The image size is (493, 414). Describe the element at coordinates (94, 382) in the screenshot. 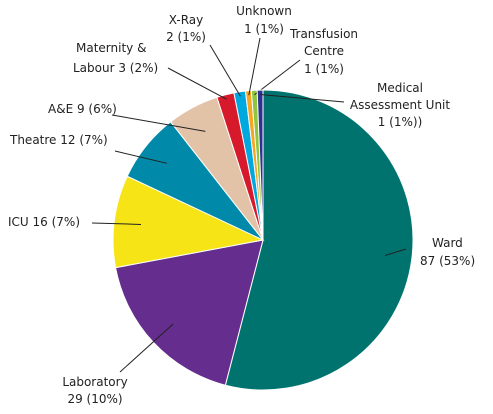

I see `slice-label: Laboratory` at that location.